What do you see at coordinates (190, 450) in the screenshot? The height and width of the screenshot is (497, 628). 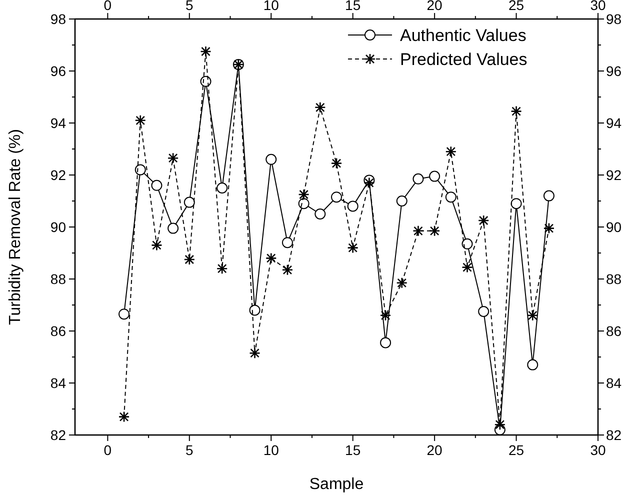 I see `x2-tick-label: 5` at bounding box center [190, 450].